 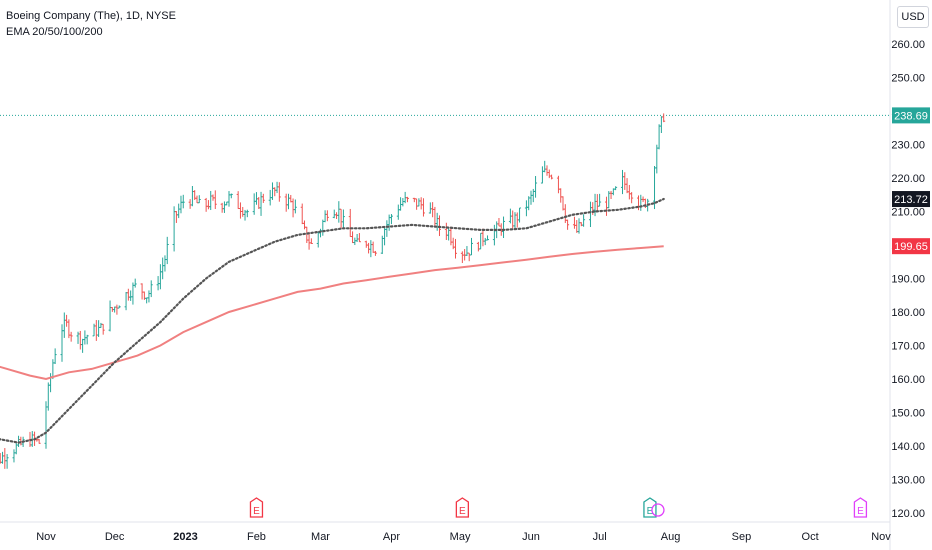 What do you see at coordinates (911, 246) in the screenshot?
I see `price-tag: 199.65` at bounding box center [911, 246].